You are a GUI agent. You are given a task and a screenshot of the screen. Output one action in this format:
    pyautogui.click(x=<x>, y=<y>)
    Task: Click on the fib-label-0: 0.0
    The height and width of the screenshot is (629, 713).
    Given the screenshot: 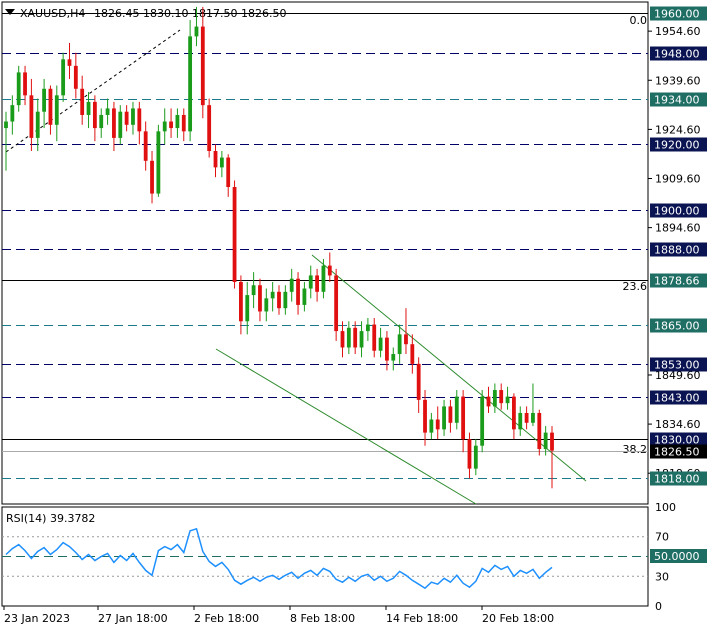 What is the action you would take?
    pyautogui.click(x=639, y=20)
    